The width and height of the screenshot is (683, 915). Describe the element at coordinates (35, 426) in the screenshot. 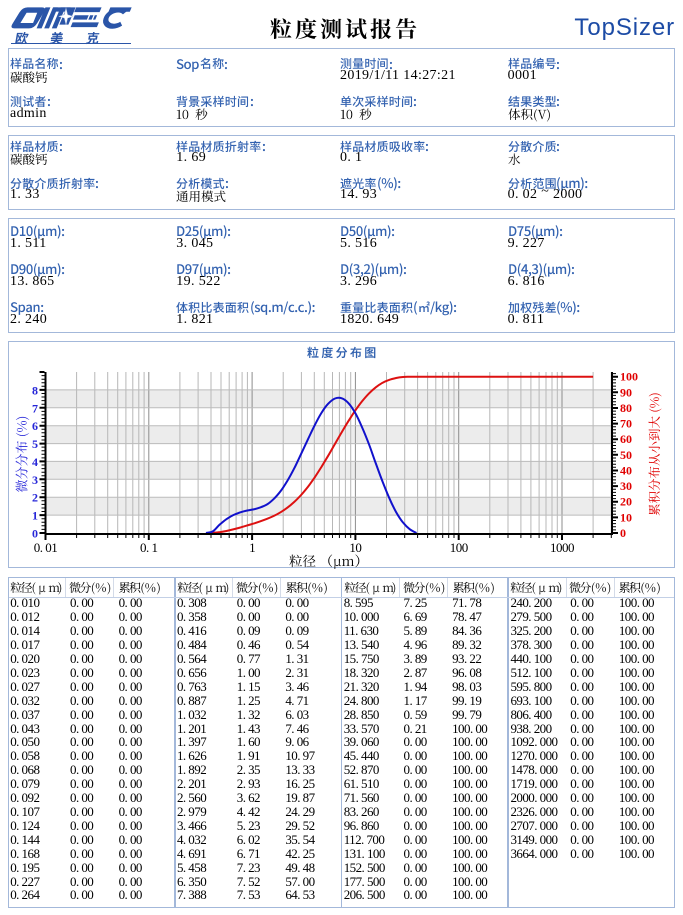

I see `svg-text: 6` at that location.